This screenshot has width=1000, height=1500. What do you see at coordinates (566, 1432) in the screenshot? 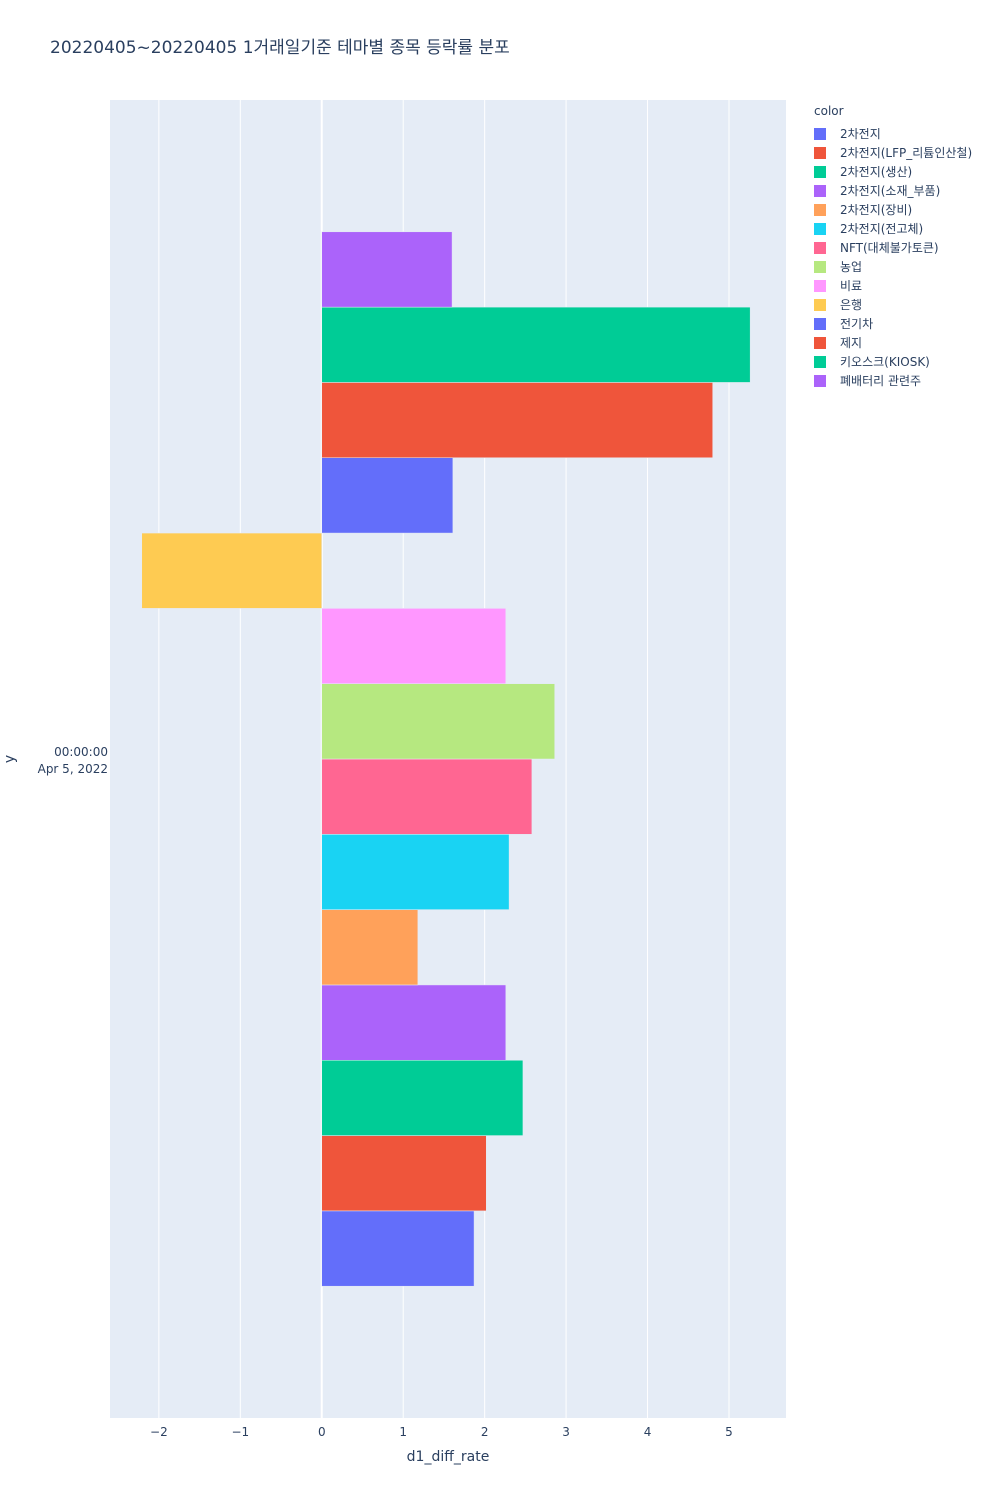
I see `x-tick-label: 3` at bounding box center [566, 1432].